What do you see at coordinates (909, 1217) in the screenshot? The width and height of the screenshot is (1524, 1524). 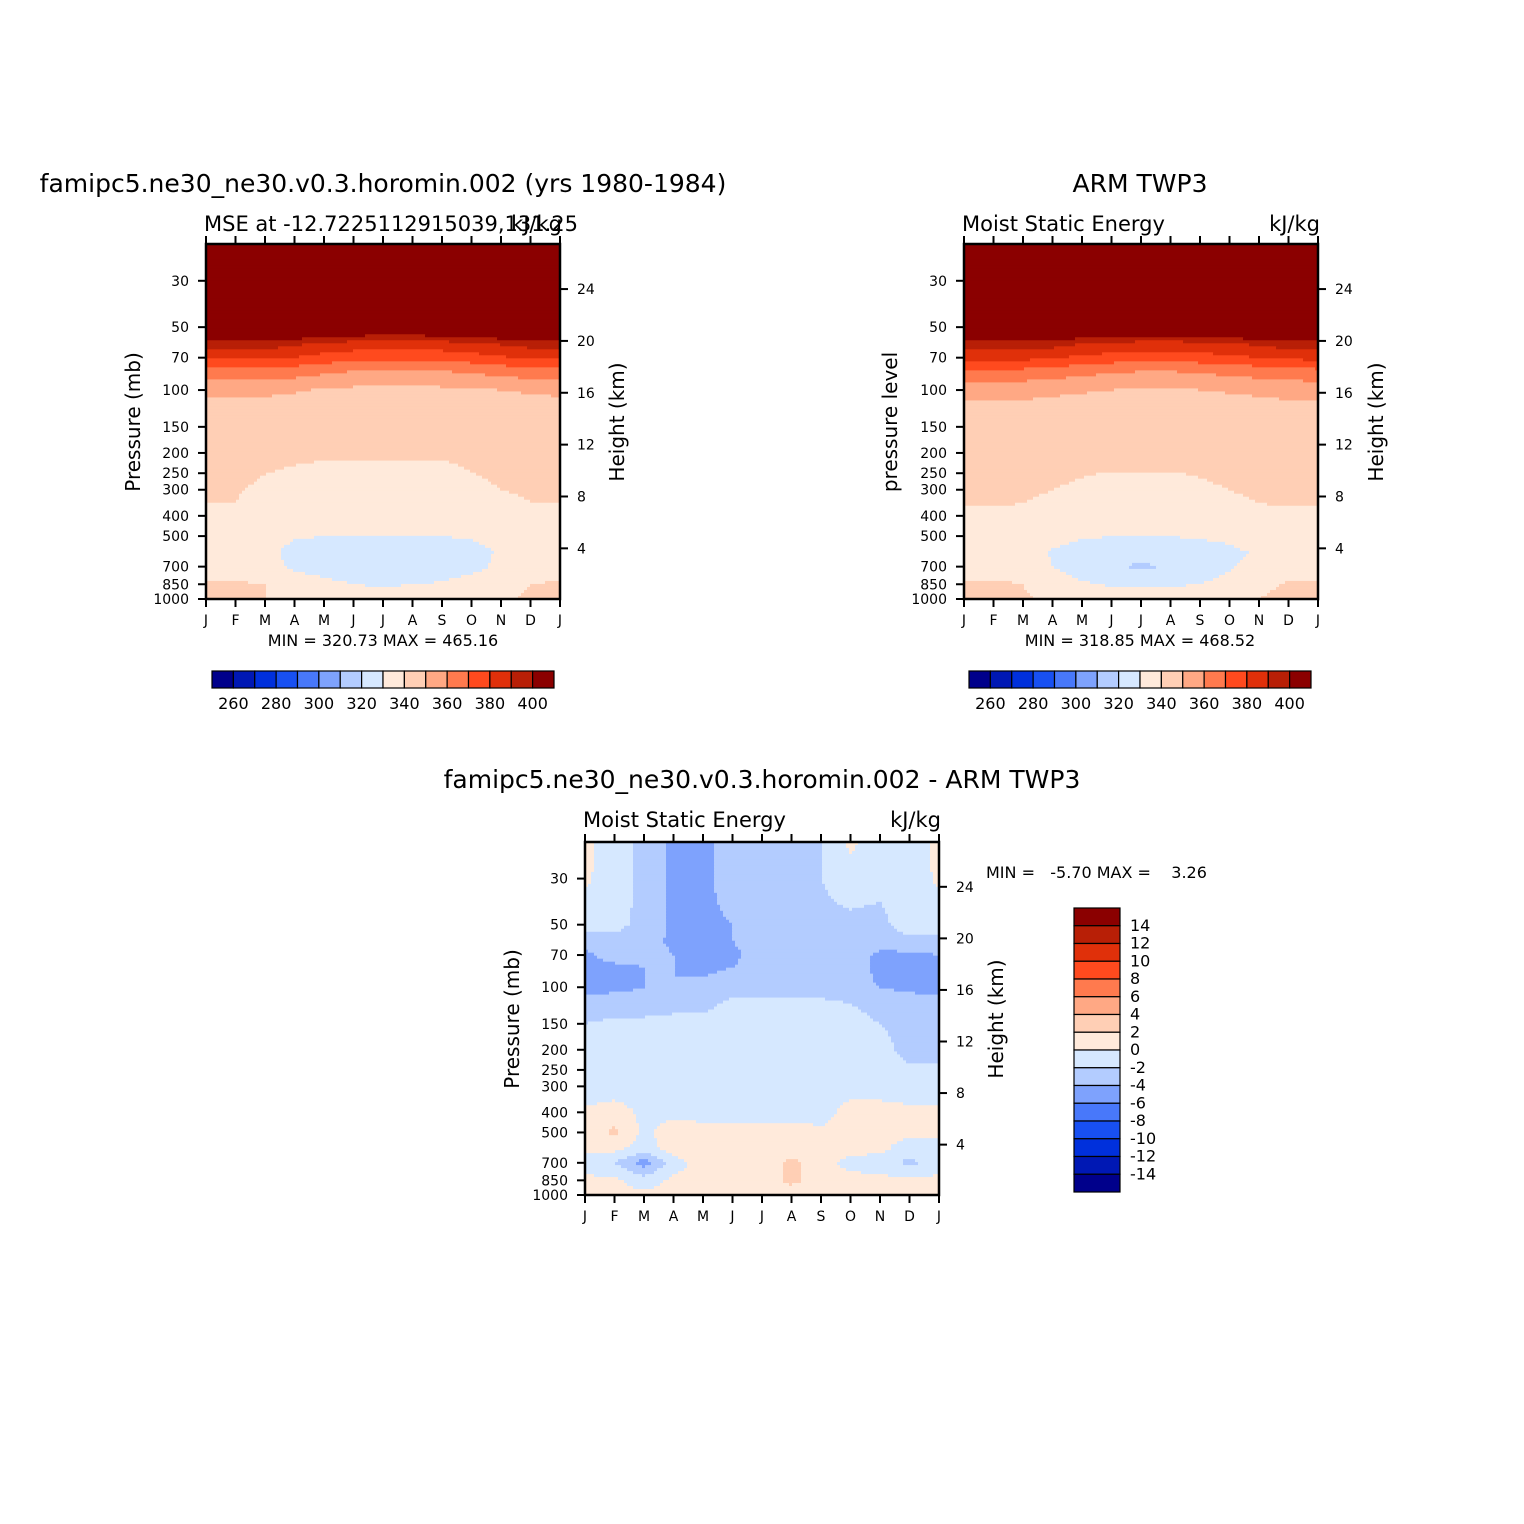 I see `x-tick-label: D` at bounding box center [909, 1217].